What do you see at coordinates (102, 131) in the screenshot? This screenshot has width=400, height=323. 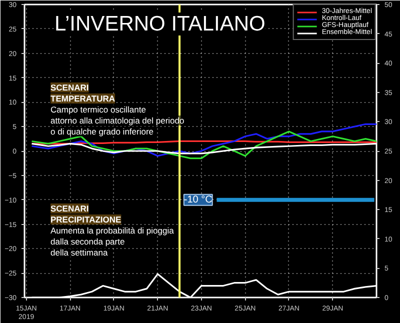 I see `annotation: o di qualche grado inferiore` at bounding box center [102, 131].